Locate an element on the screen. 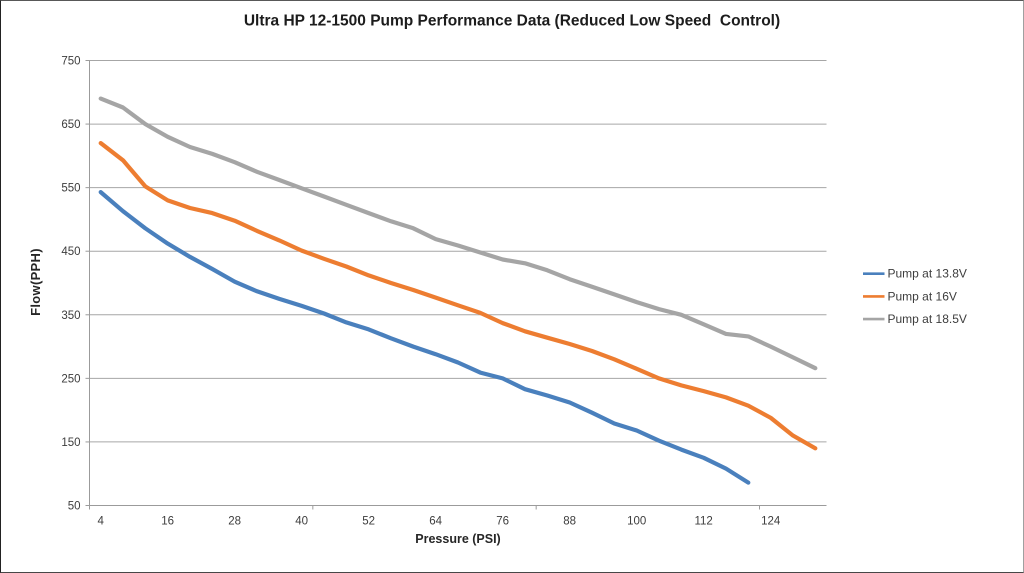 The image size is (1024, 573). x-tick-label: 76 is located at coordinates (502, 522).